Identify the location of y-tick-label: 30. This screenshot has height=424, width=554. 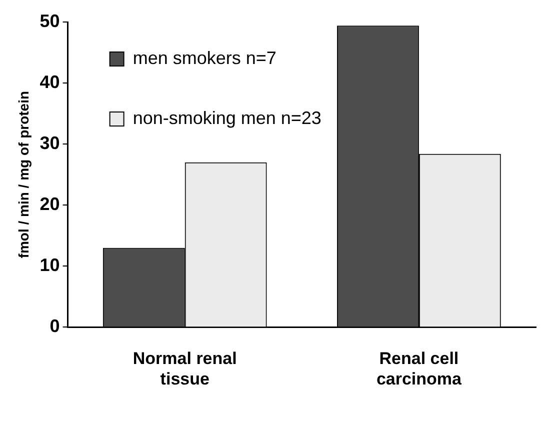
(50, 143).